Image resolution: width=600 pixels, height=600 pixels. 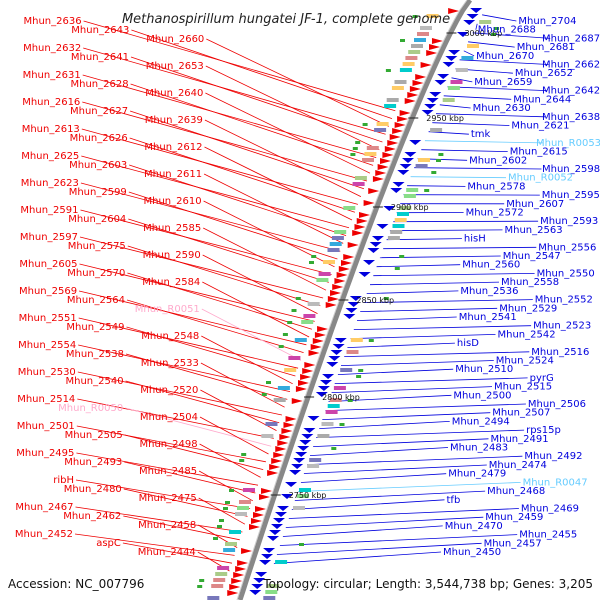 I want to click on left-gene-label: Mhun_2480, so click(x=93, y=489).